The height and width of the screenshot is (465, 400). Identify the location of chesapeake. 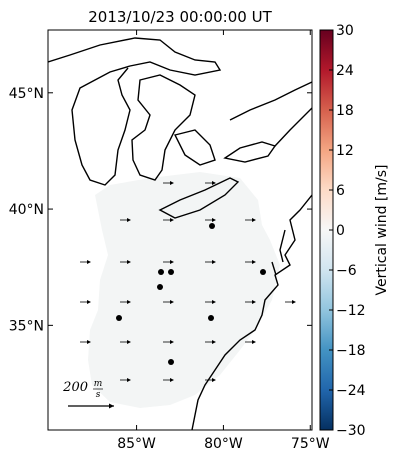
(278, 252).